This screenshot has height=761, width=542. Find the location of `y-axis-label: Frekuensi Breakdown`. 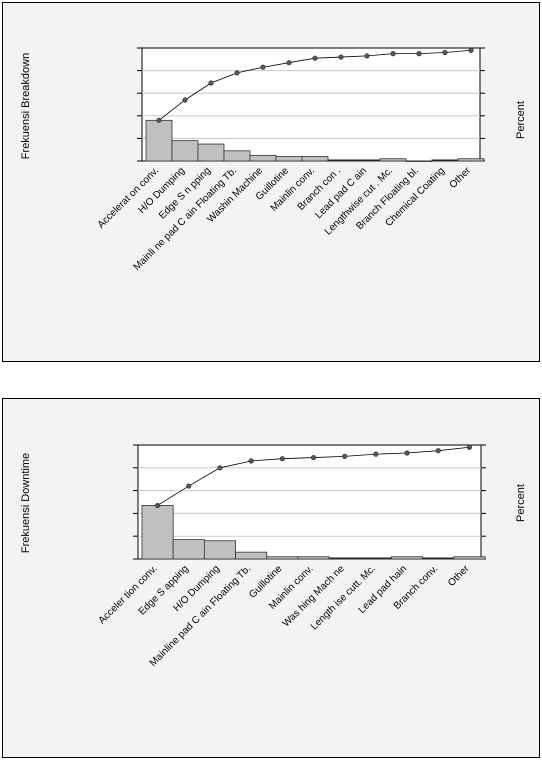

y-axis-label: Frekuensi Breakdown is located at coordinates (26, 106).